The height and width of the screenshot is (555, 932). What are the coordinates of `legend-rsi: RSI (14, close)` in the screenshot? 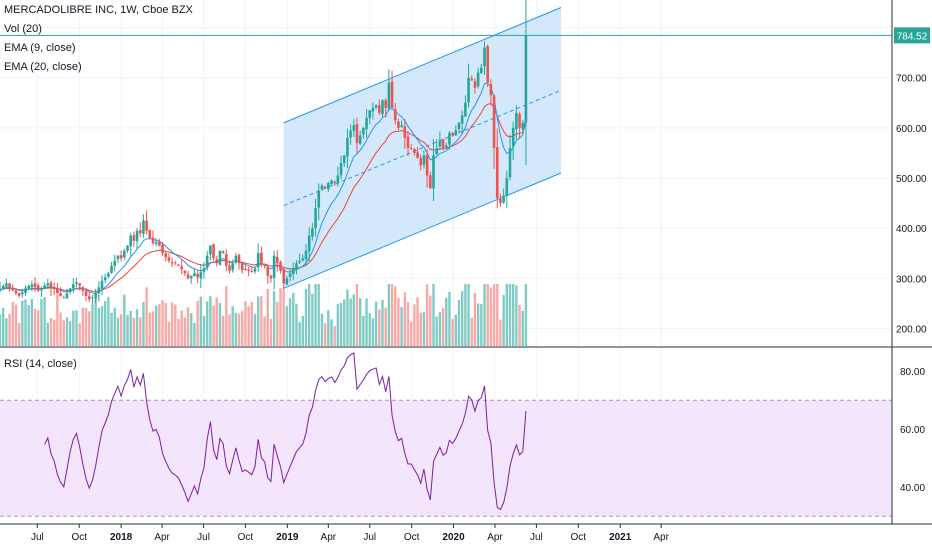 It's located at (40, 364).